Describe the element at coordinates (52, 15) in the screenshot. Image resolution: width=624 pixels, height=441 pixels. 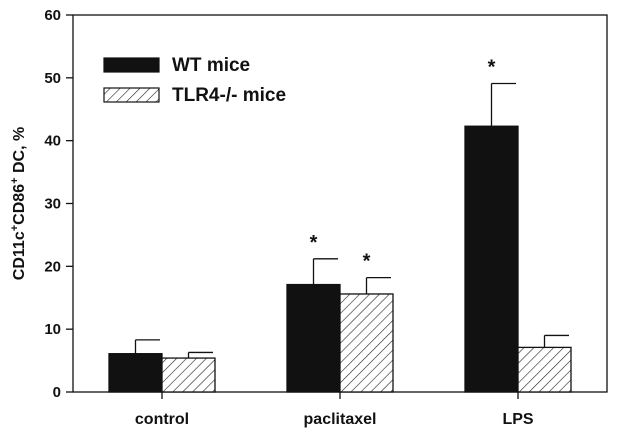
I see `y-tick-label: 60` at that location.